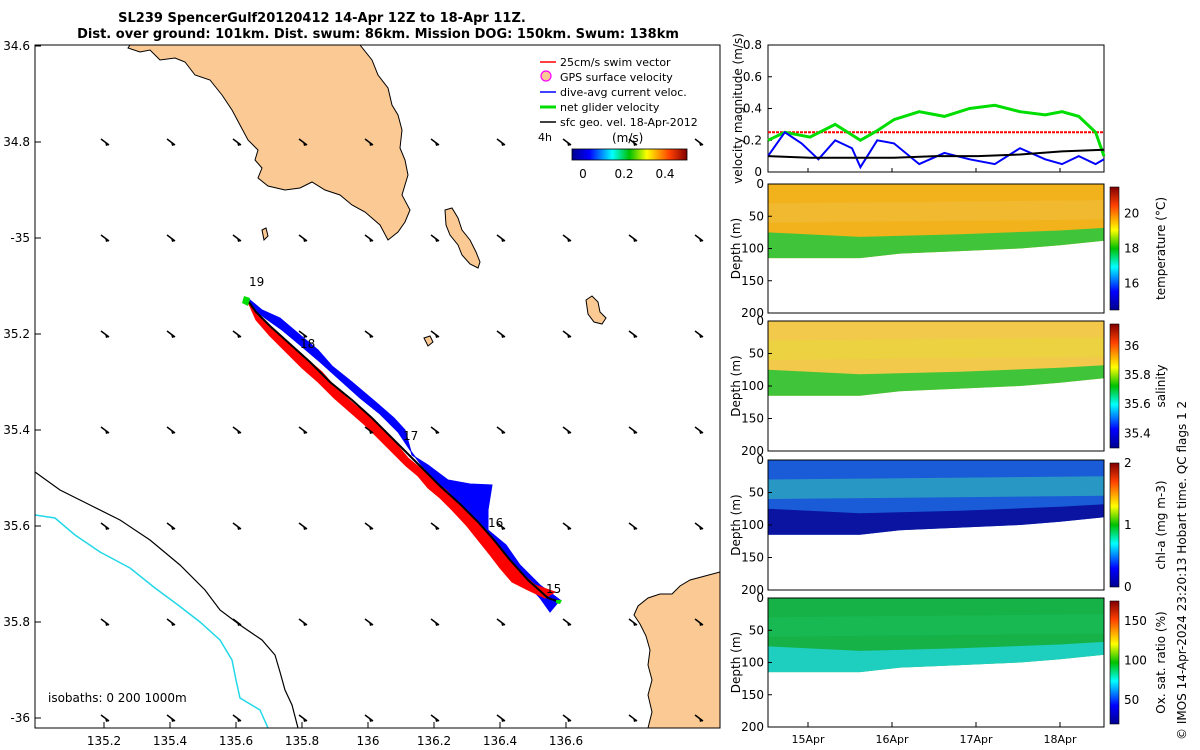 This screenshot has width=1200, height=750. Describe the element at coordinates (948, 525) in the screenshot. I see `section-panel: 0 50 100 150 200 Depth (m) 2 1 0 chl-a (mg m-3)` at that location.